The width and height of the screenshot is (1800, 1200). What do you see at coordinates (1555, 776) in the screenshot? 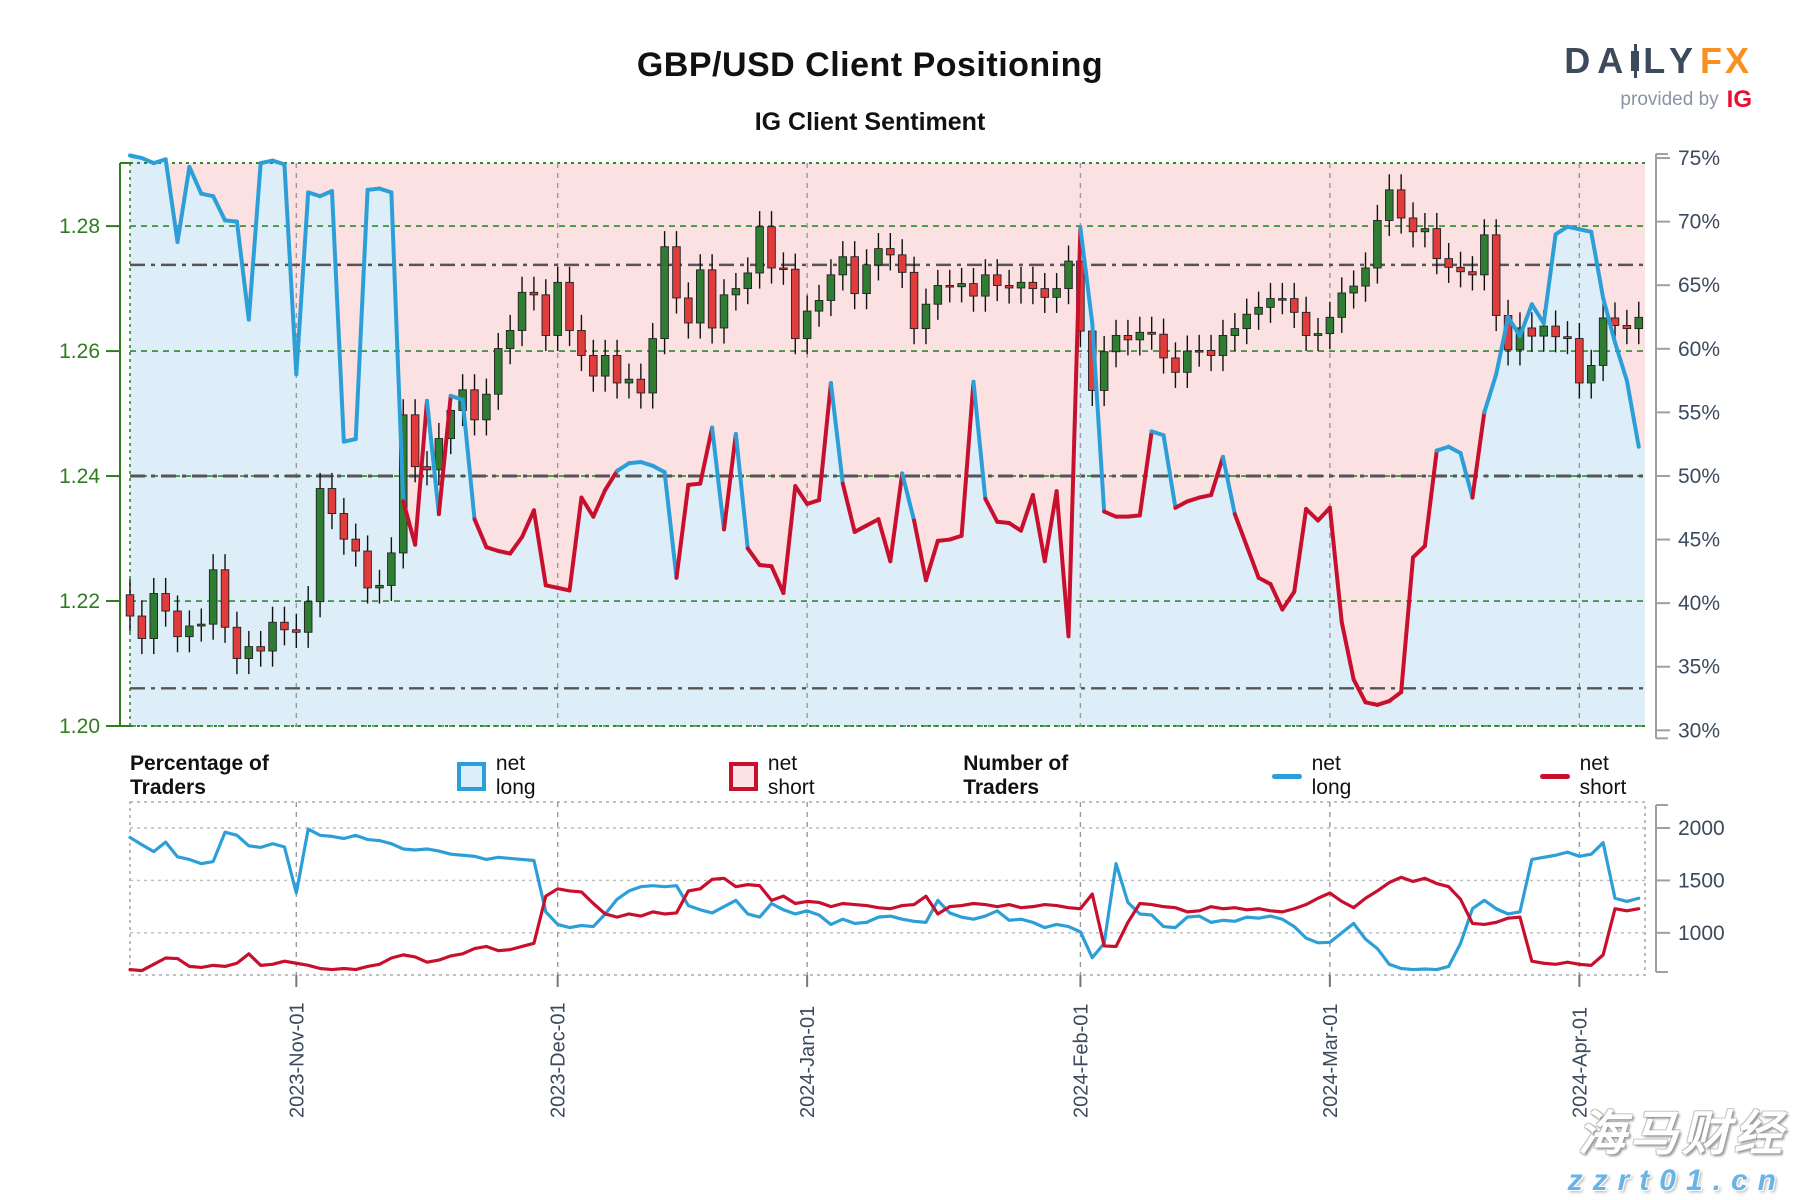
I see `net-short-line-icon` at bounding box center [1555, 776].